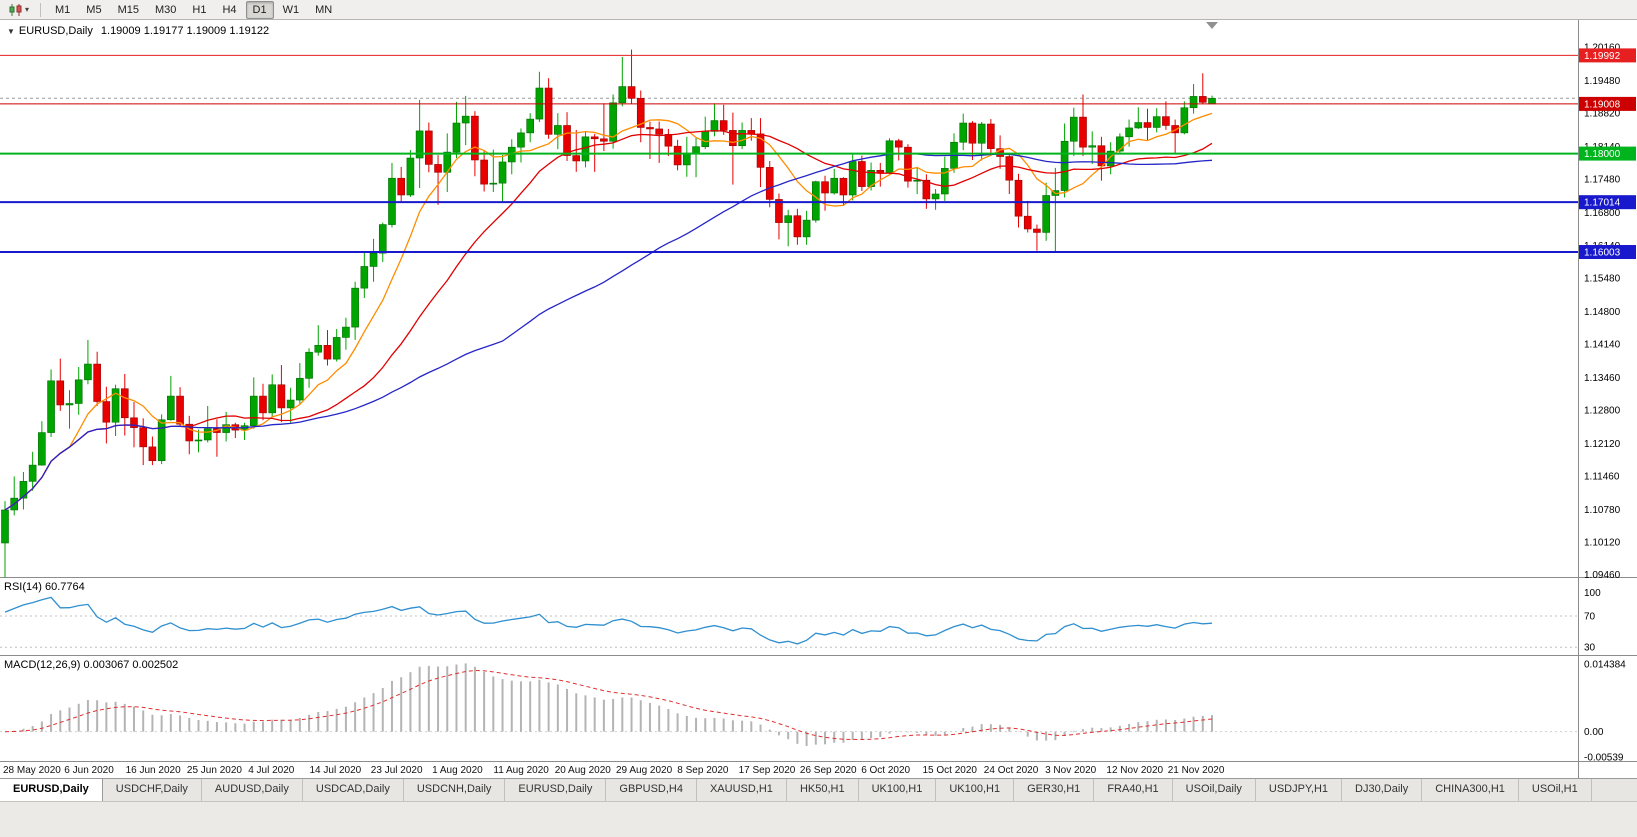  What do you see at coordinates (1594, 732) in the screenshot?
I see `svg-text: 0.00` at bounding box center [1594, 732].